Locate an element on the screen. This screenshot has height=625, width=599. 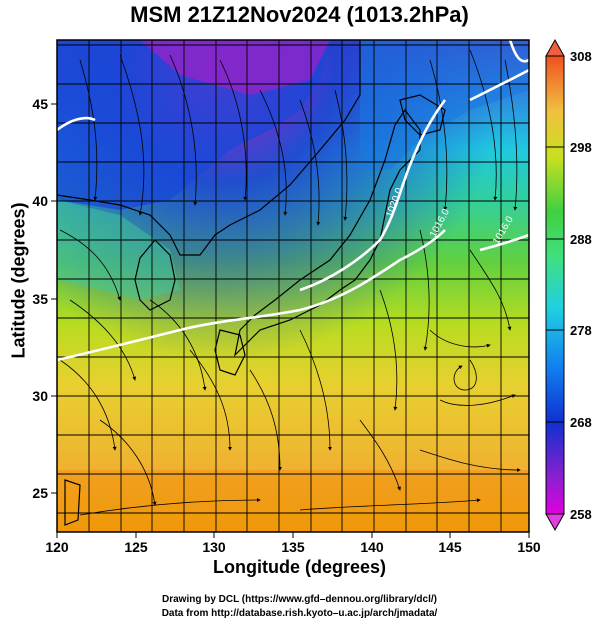
y-tick-label: 25 is located at coordinates (40, 493).